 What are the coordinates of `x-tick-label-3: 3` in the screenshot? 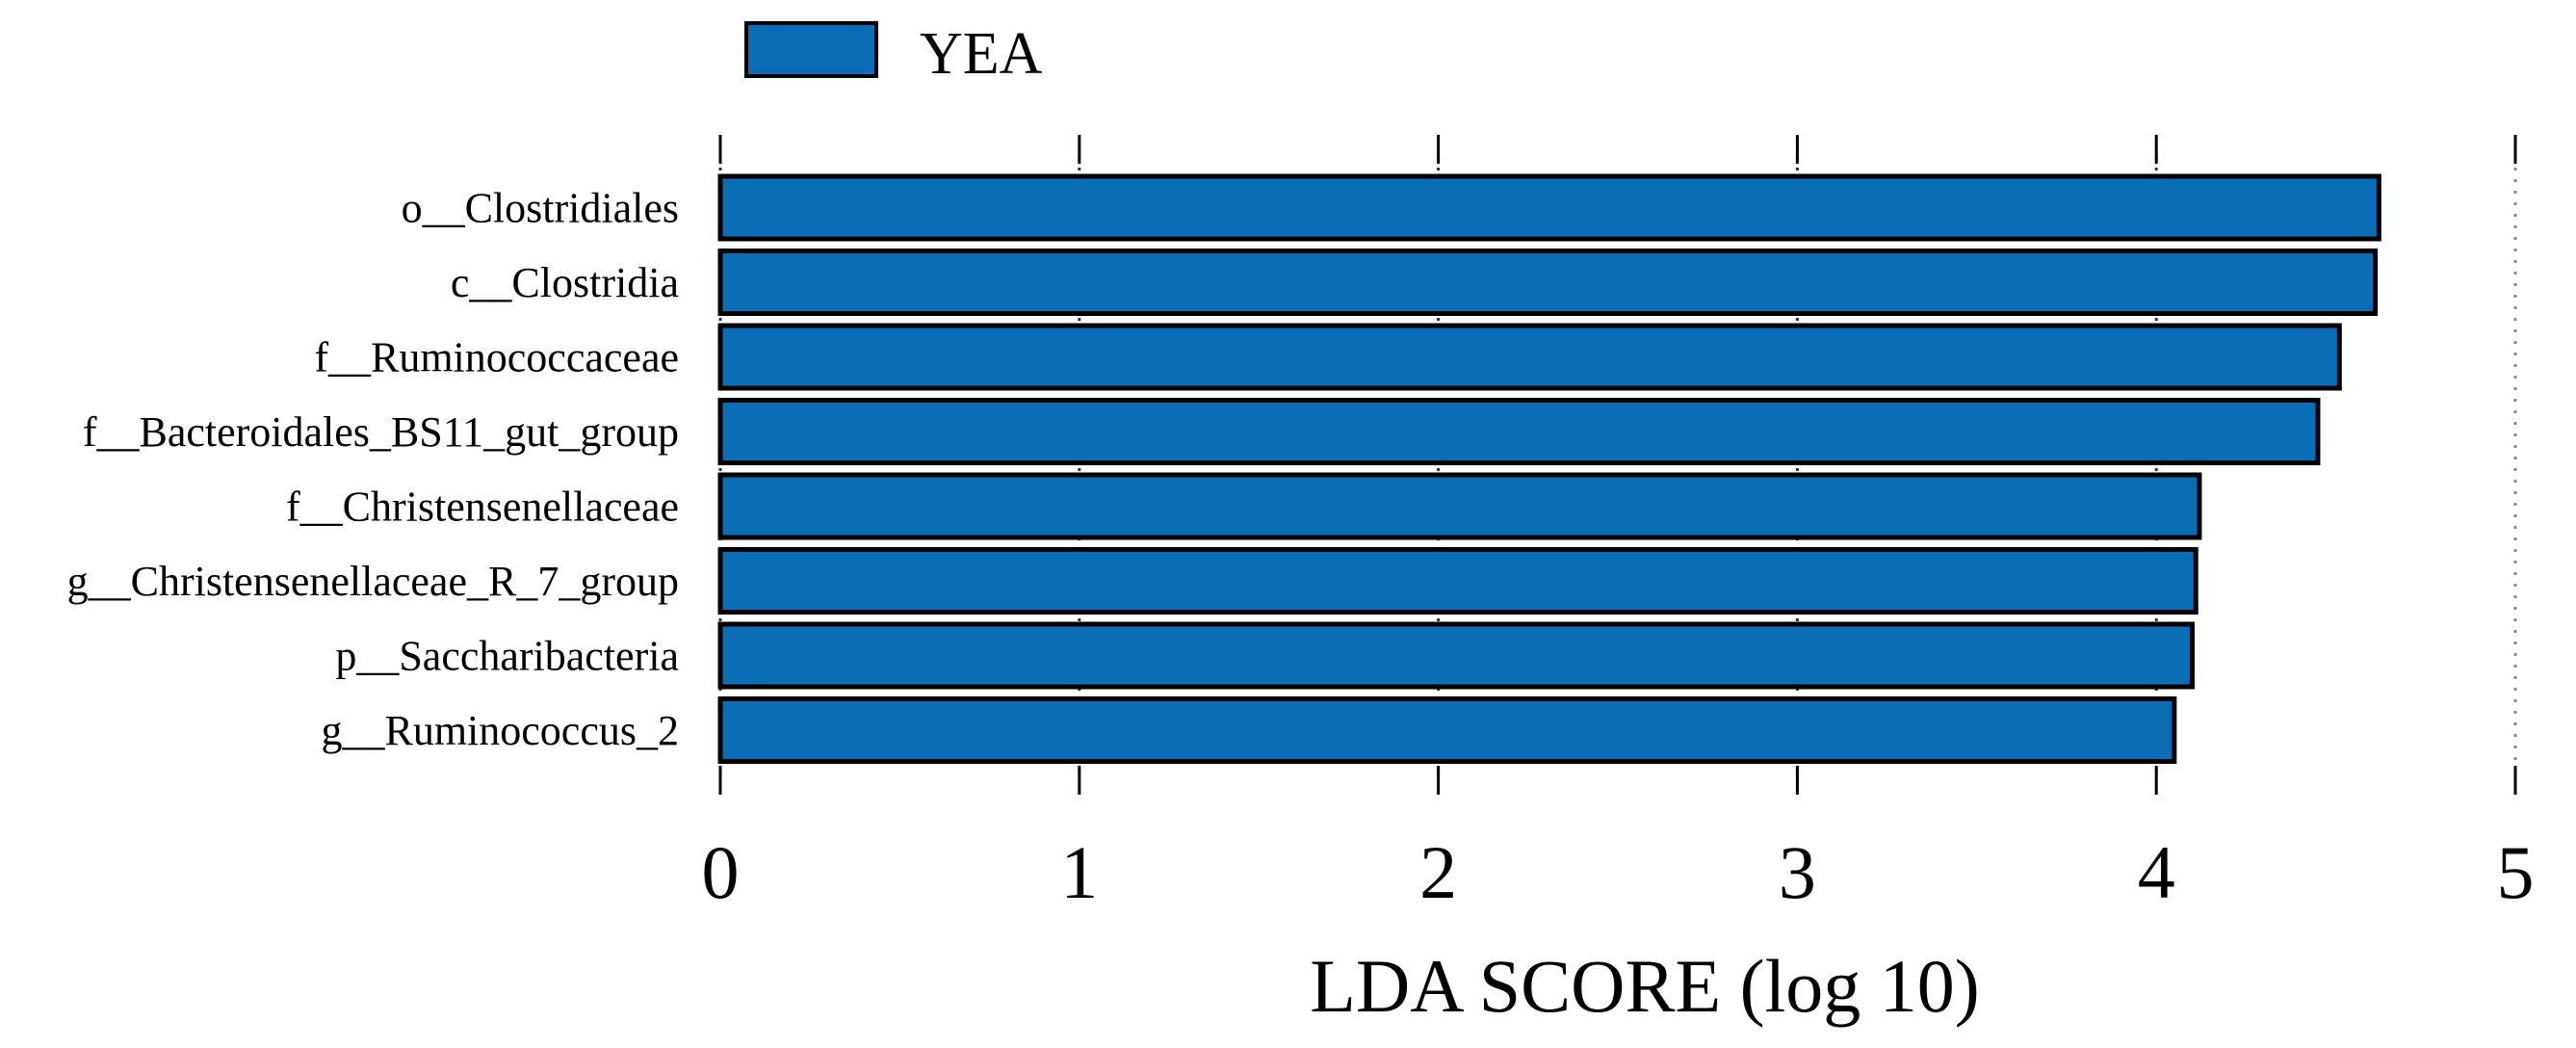 It's located at (1797, 872).